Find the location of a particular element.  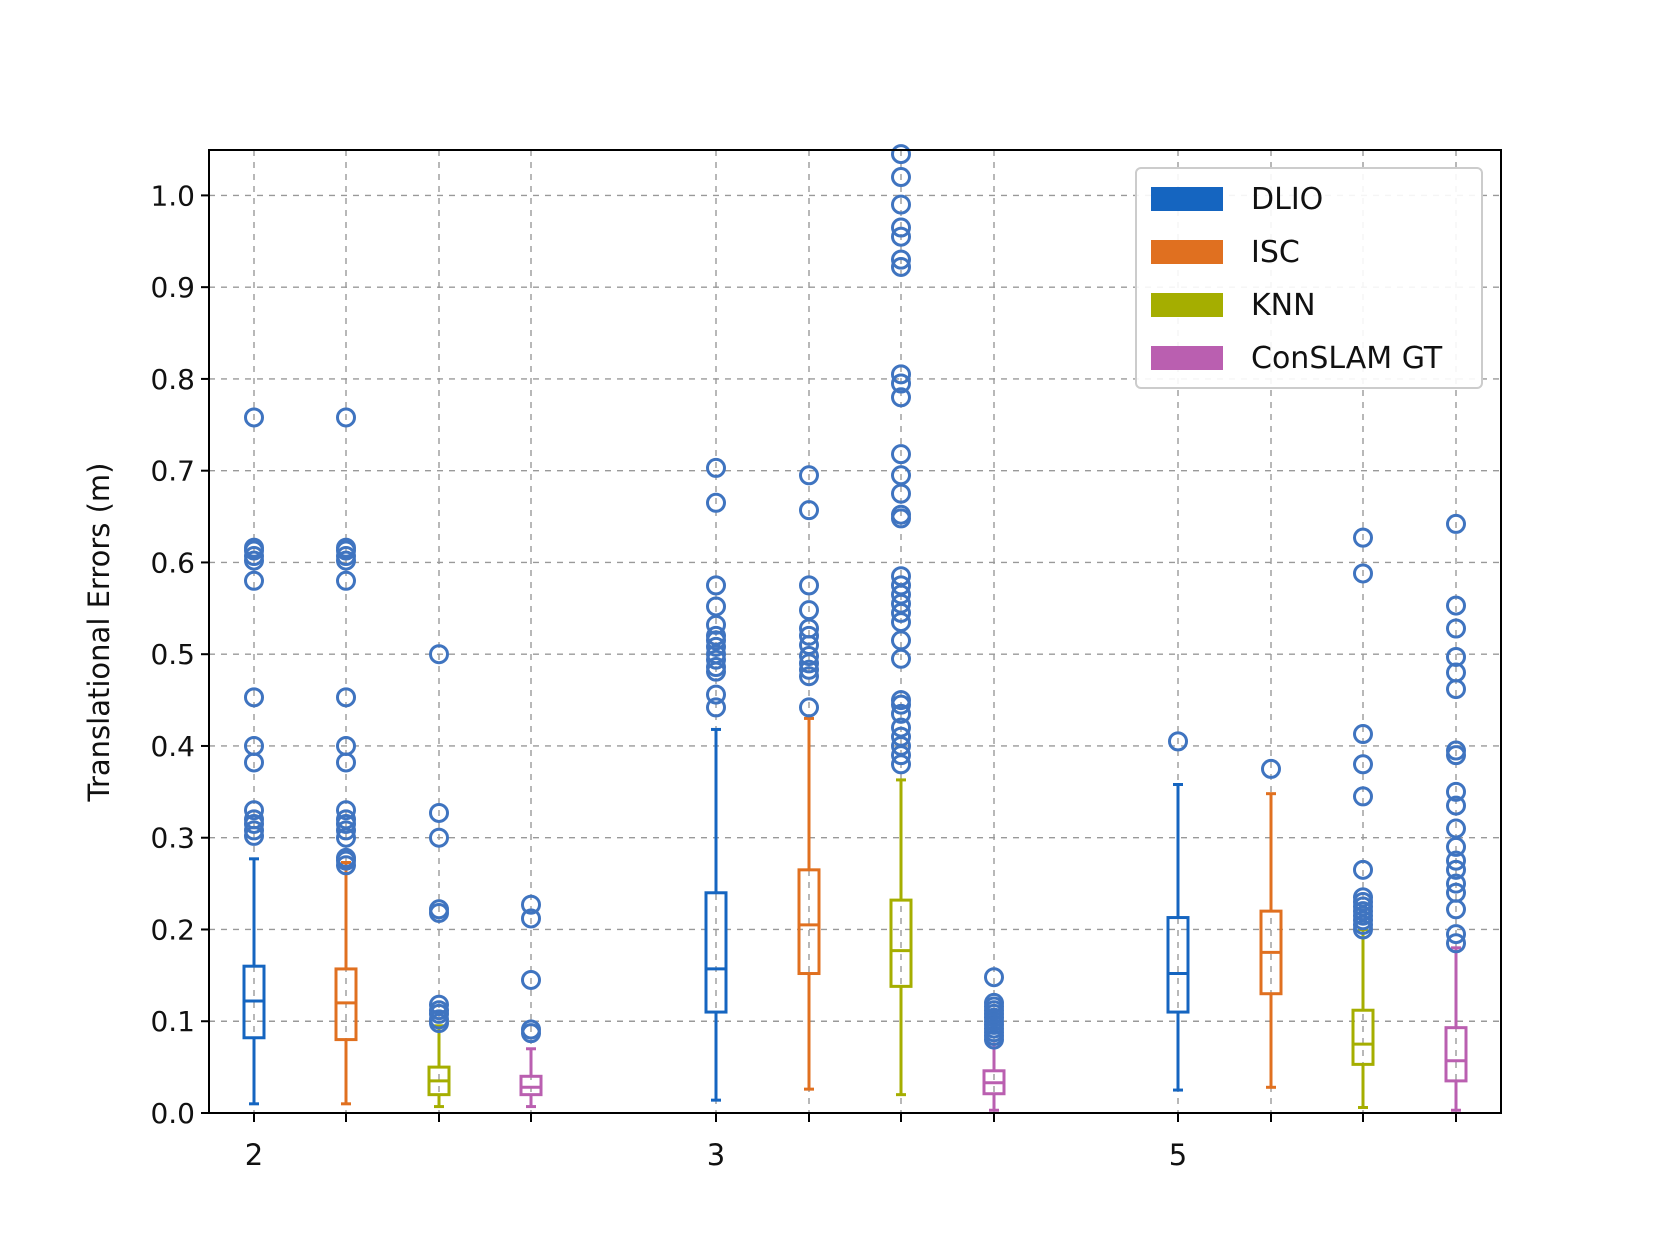

legend-frame is located at coordinates (1309, 278).